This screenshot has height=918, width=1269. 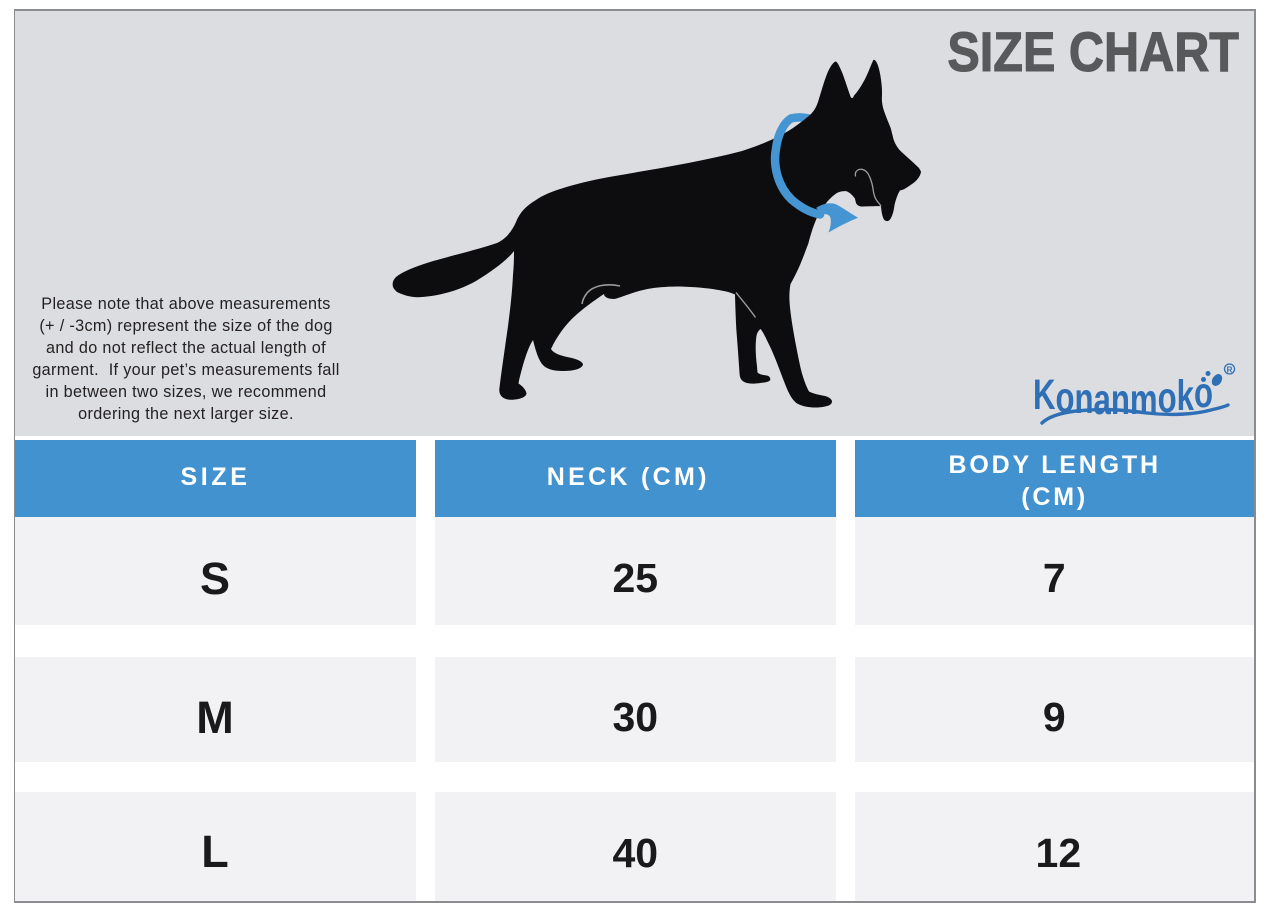 I want to click on svg-text: Konanmoko, so click(x=1123, y=397).